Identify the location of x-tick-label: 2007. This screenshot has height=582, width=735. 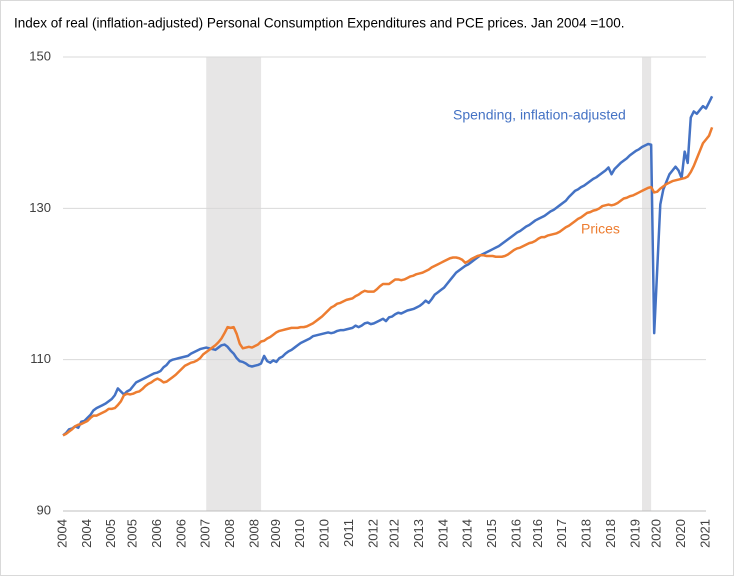
(205, 533).